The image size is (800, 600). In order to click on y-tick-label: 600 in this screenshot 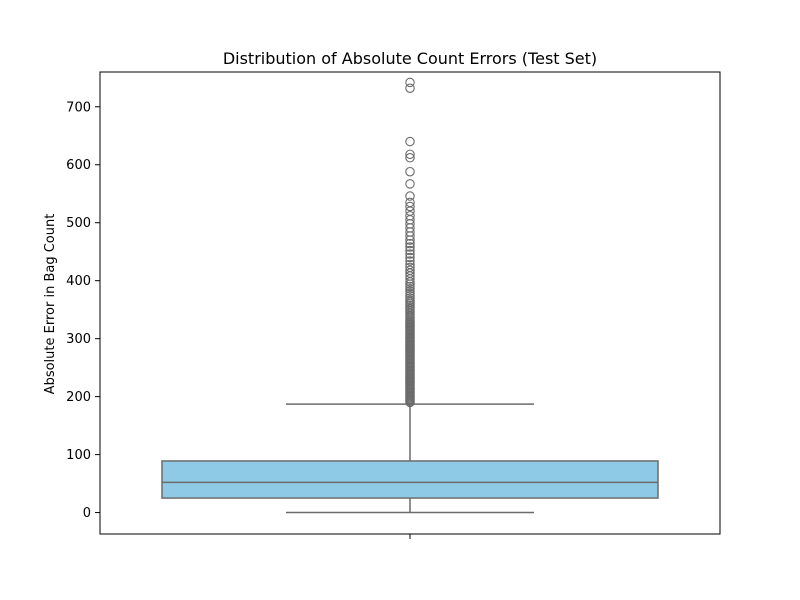, I will do `click(78, 165)`.